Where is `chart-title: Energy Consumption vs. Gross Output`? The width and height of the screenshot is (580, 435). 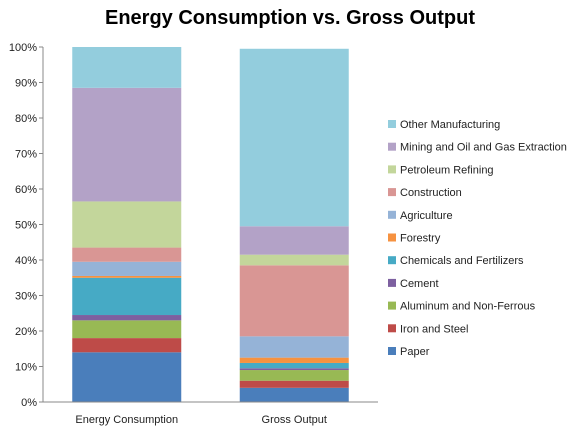 chart-title: Energy Consumption vs. Gross Output is located at coordinates (290, 18).